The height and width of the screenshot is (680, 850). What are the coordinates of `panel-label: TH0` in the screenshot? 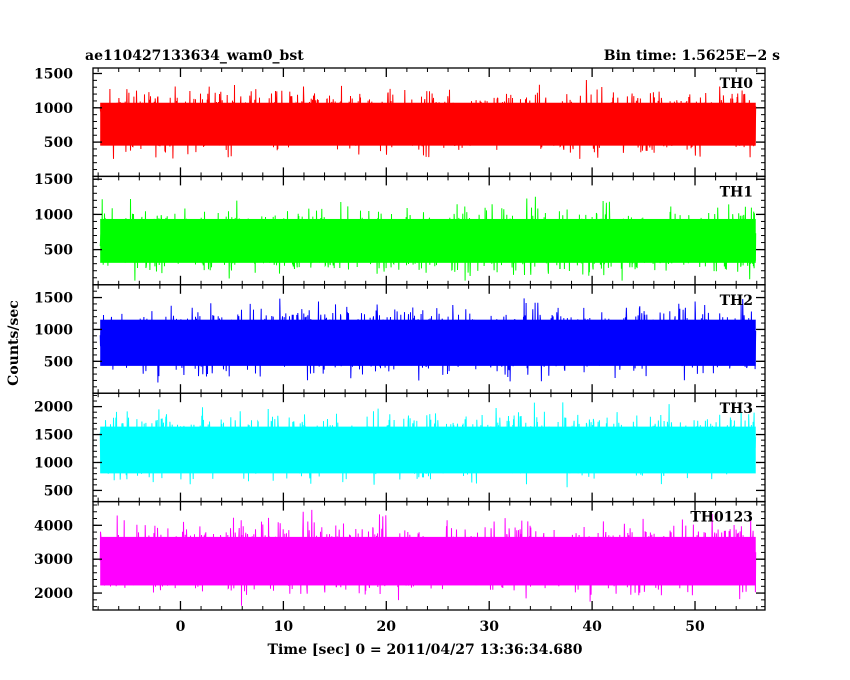 It's located at (737, 84).